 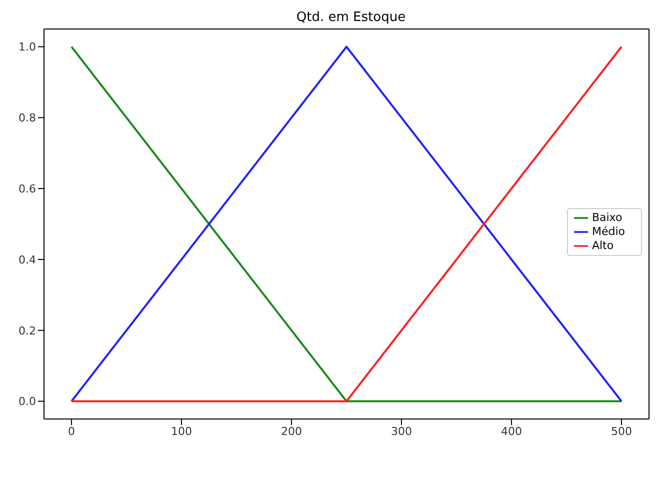 What do you see at coordinates (291, 431) in the screenshot?
I see `x-tick-label: 200` at bounding box center [291, 431].